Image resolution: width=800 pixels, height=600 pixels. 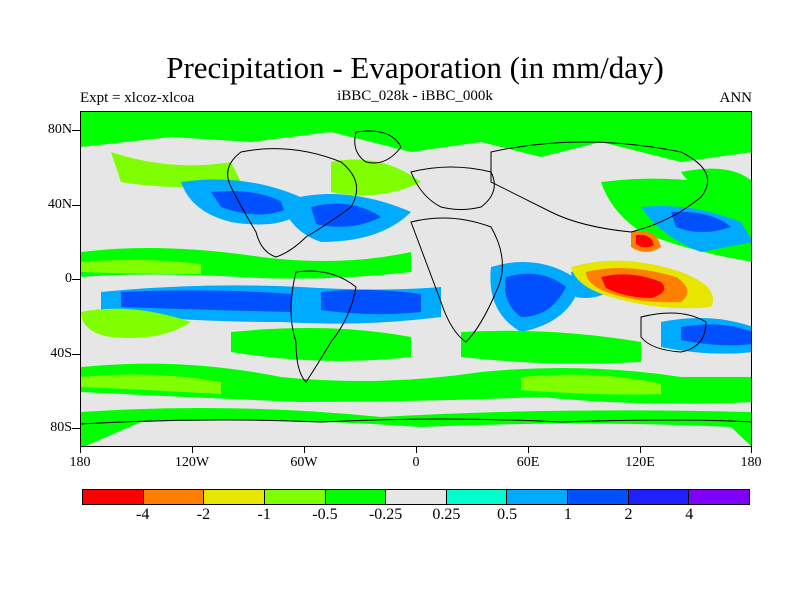 What do you see at coordinates (751, 462) in the screenshot?
I see `lon-label-180e: 180` at bounding box center [751, 462].